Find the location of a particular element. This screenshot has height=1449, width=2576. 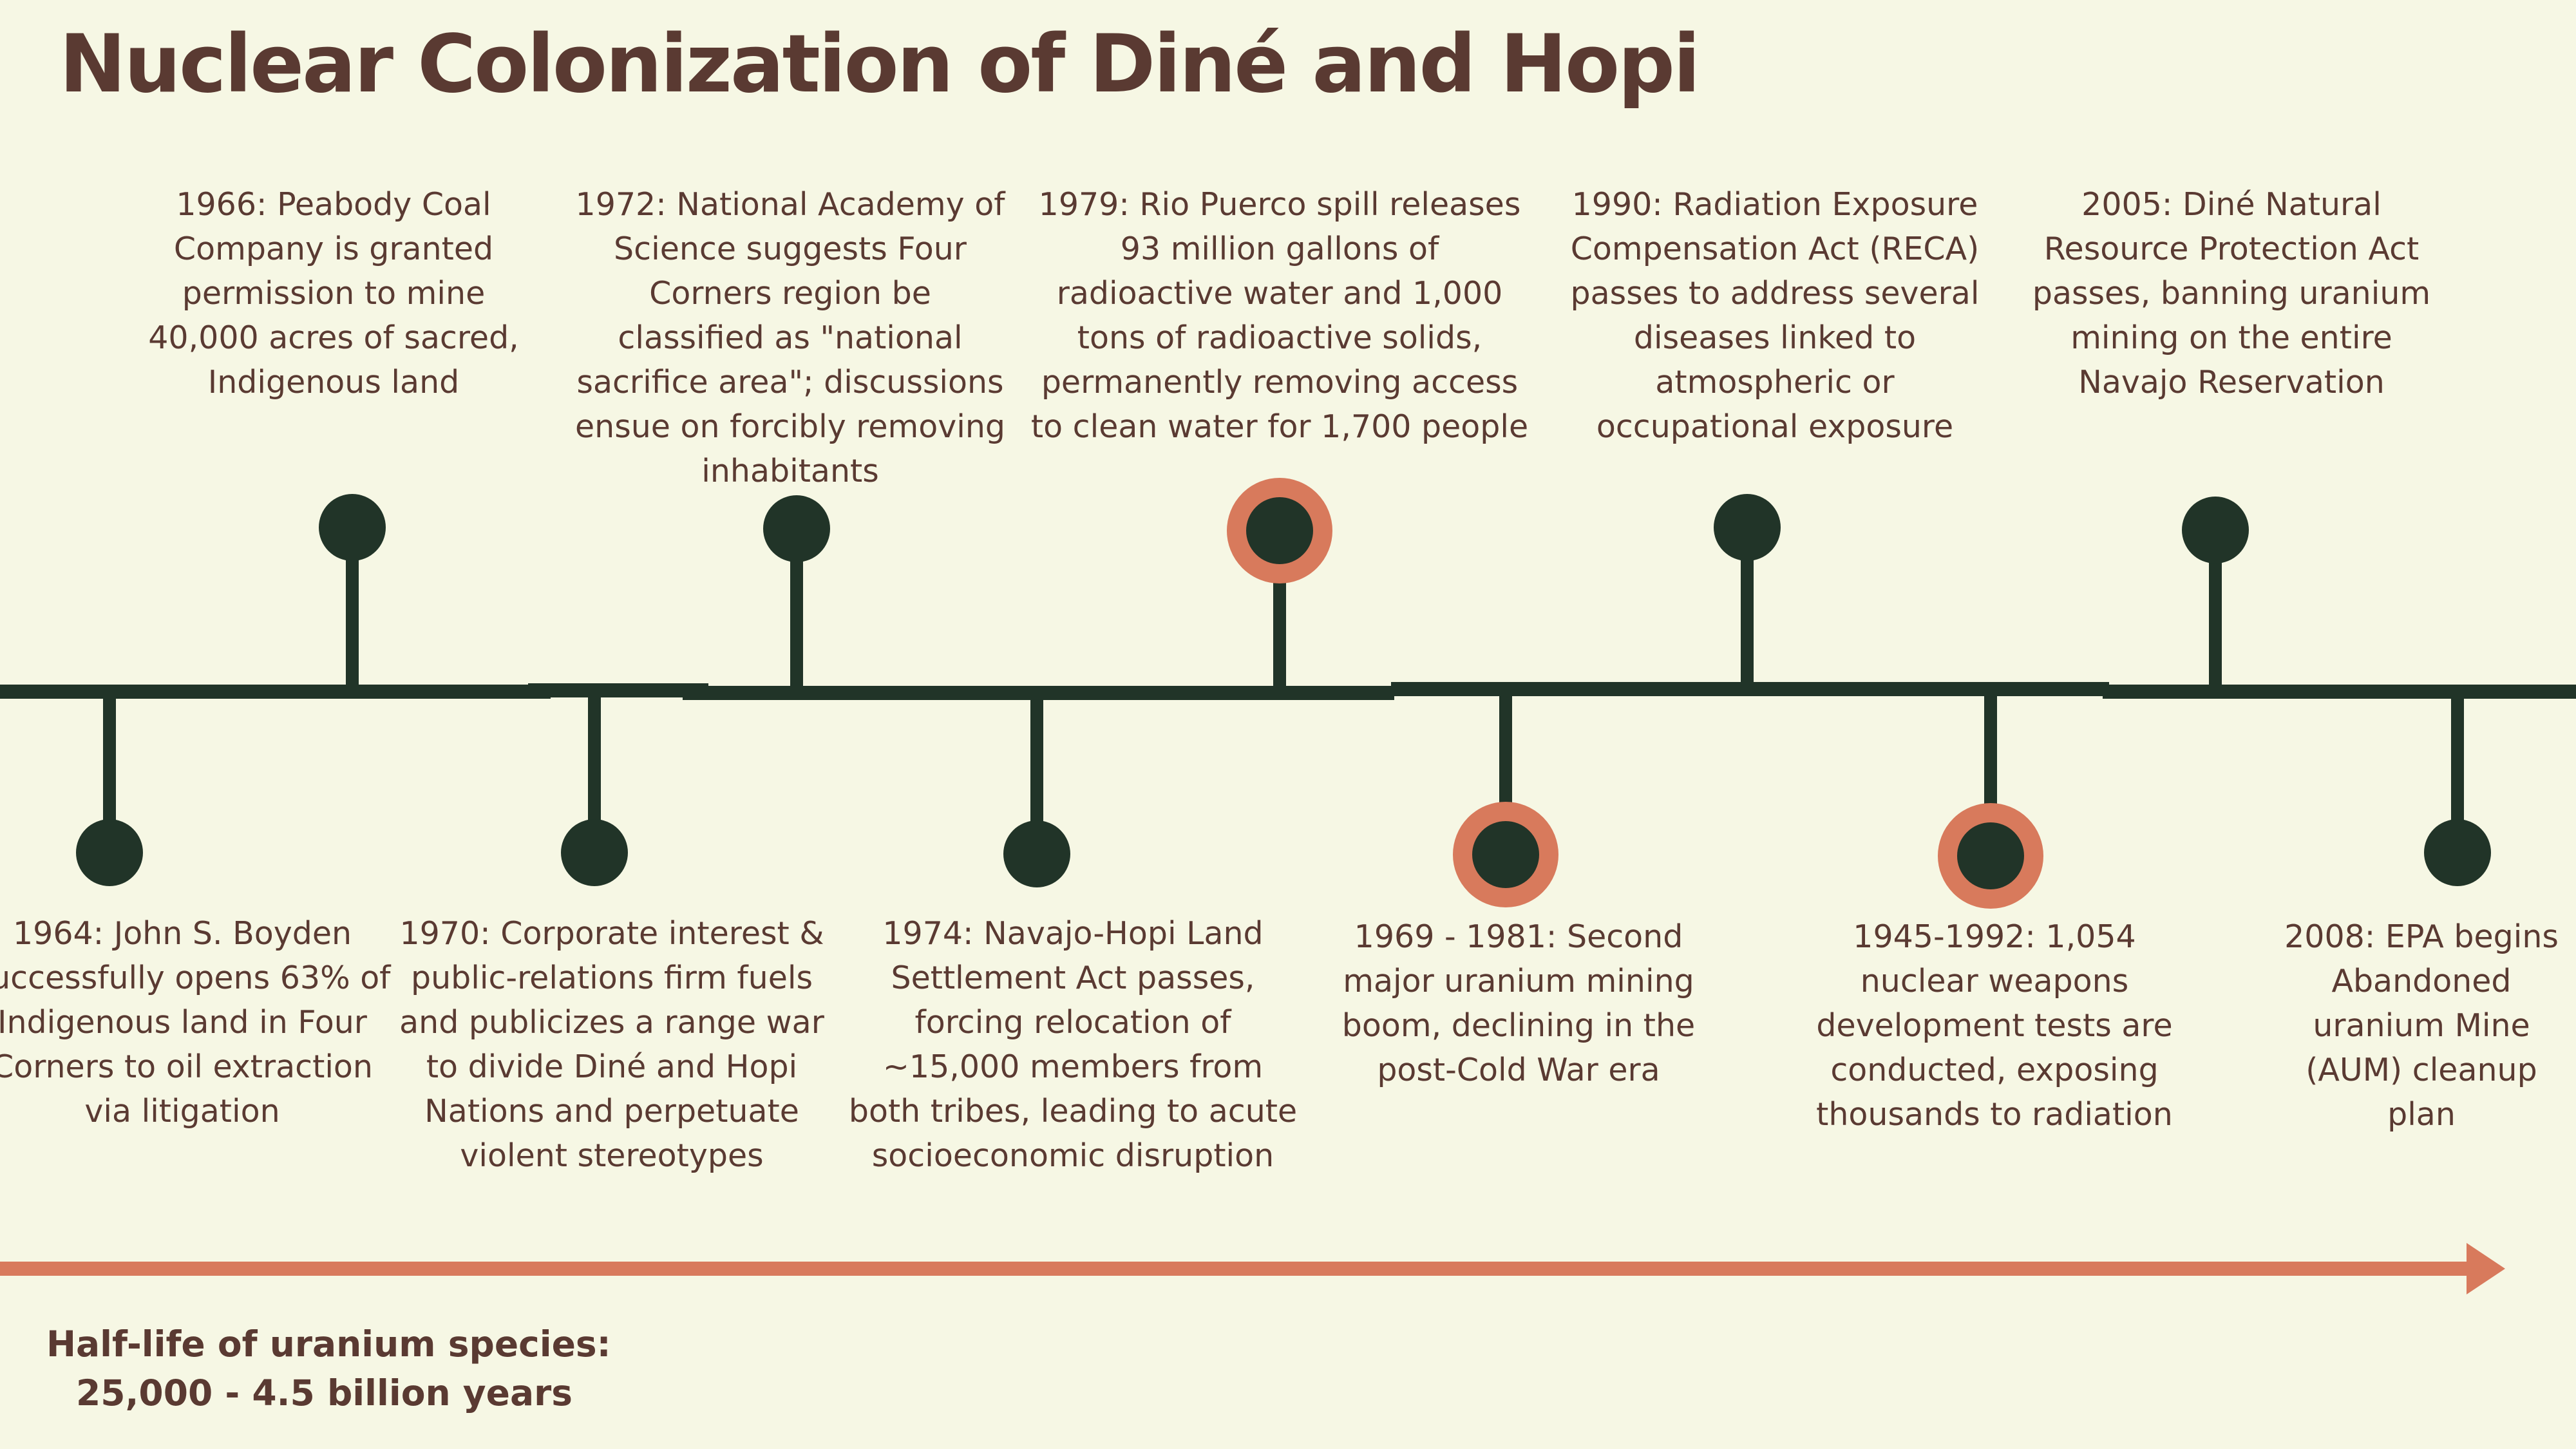

half-life-value: 25,000 - 4.5 billion years is located at coordinates (325, 1393).